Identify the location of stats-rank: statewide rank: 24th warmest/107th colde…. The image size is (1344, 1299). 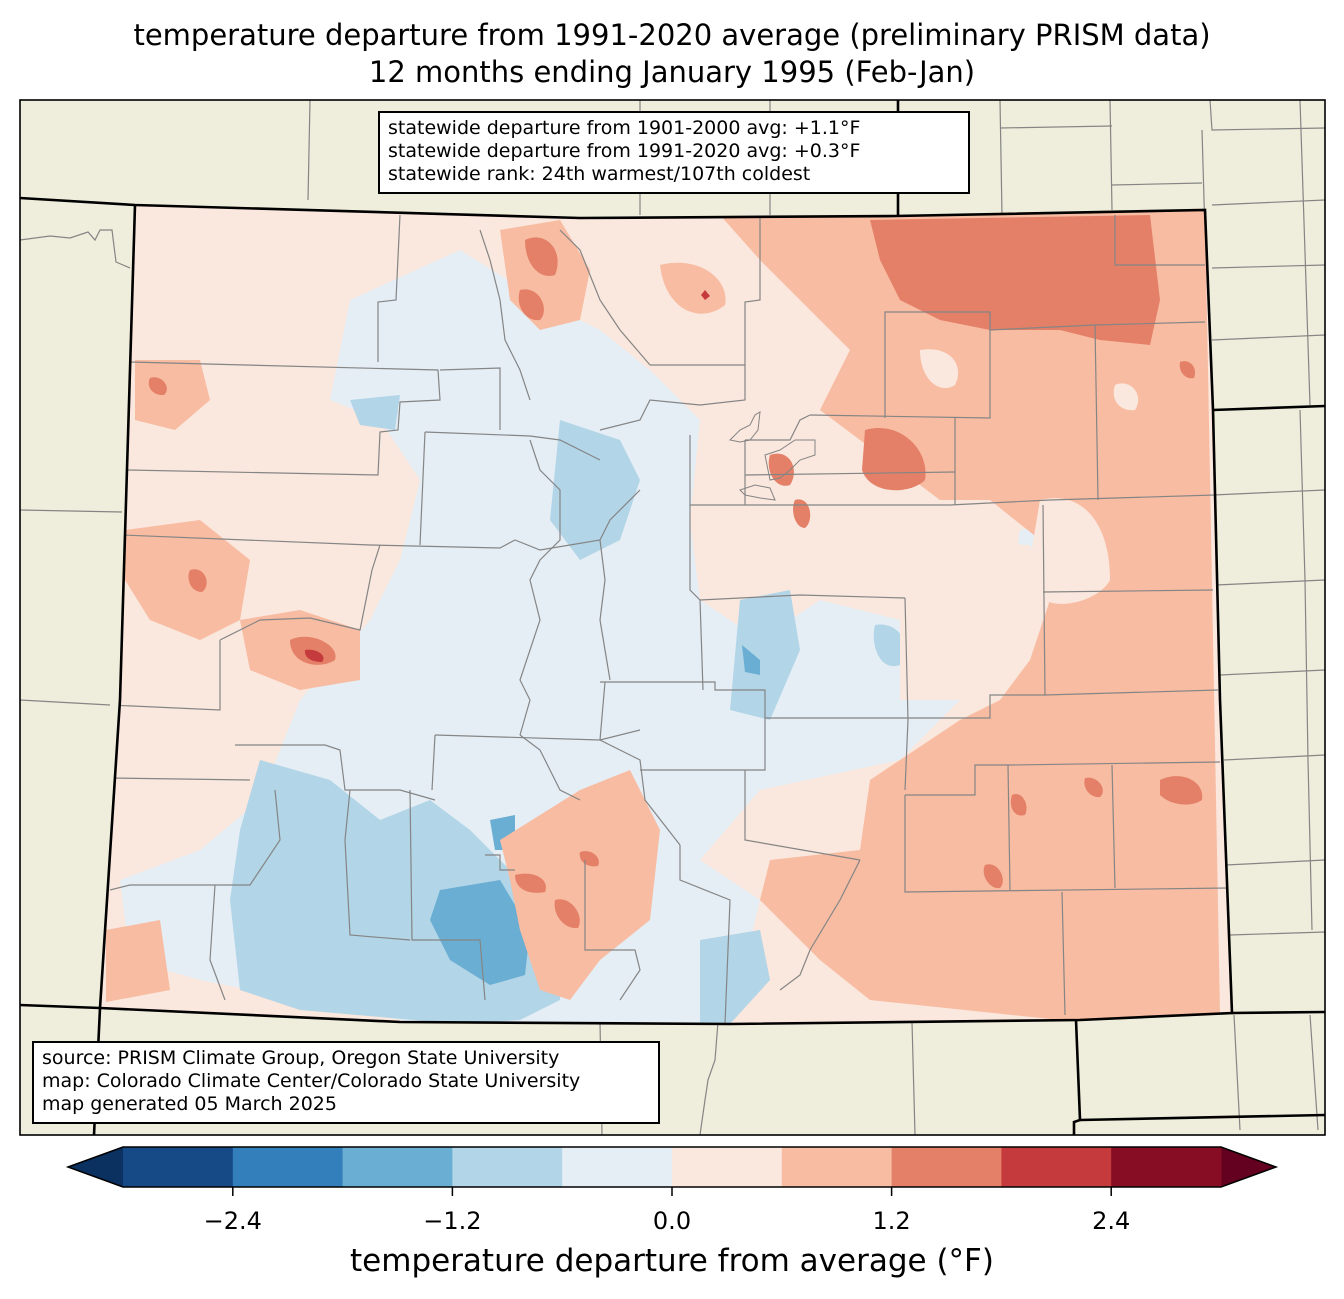
(599, 174).